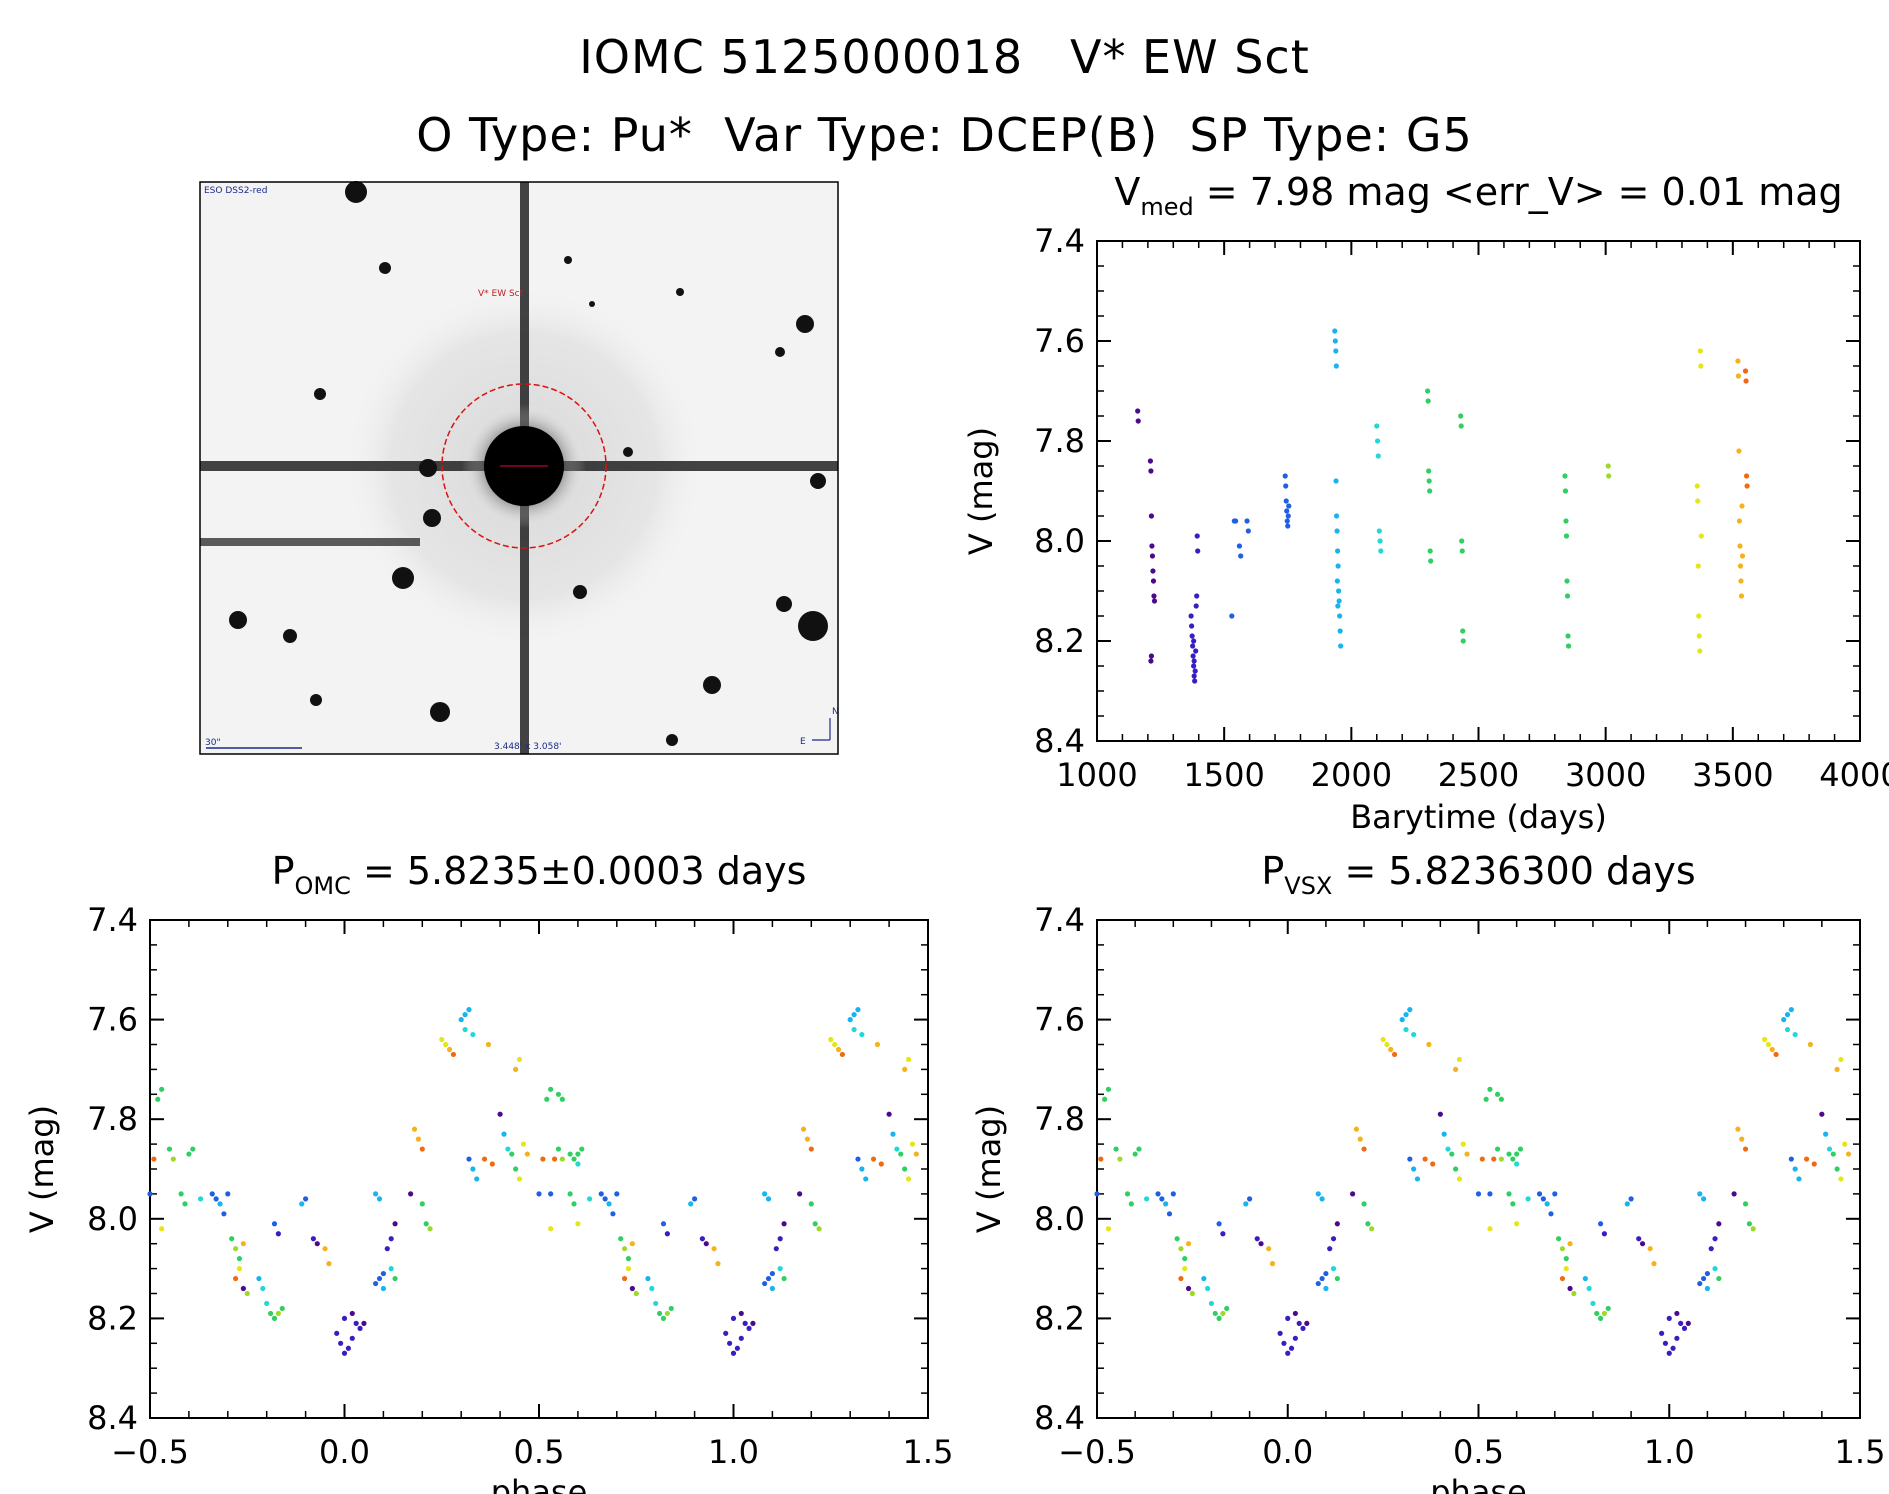 Image resolution: width=1889 pixels, height=1494 pixels. What do you see at coordinates (1059, 1318) in the screenshot?
I see `y-tick-label: 8.2` at bounding box center [1059, 1318].